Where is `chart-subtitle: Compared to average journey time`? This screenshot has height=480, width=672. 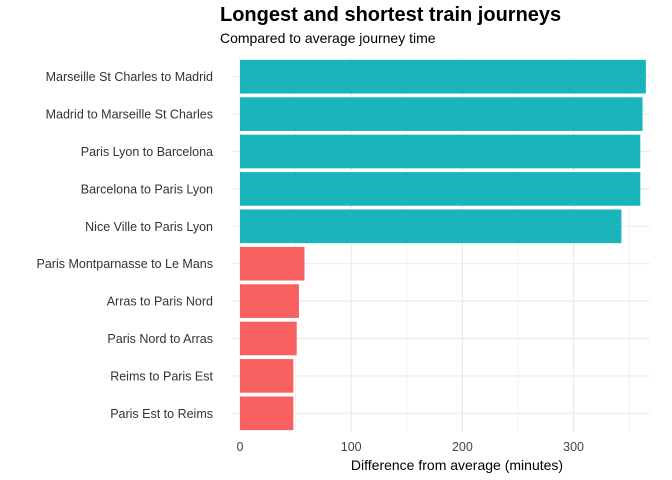
chart-subtitle: Compared to average journey time is located at coordinates (328, 38).